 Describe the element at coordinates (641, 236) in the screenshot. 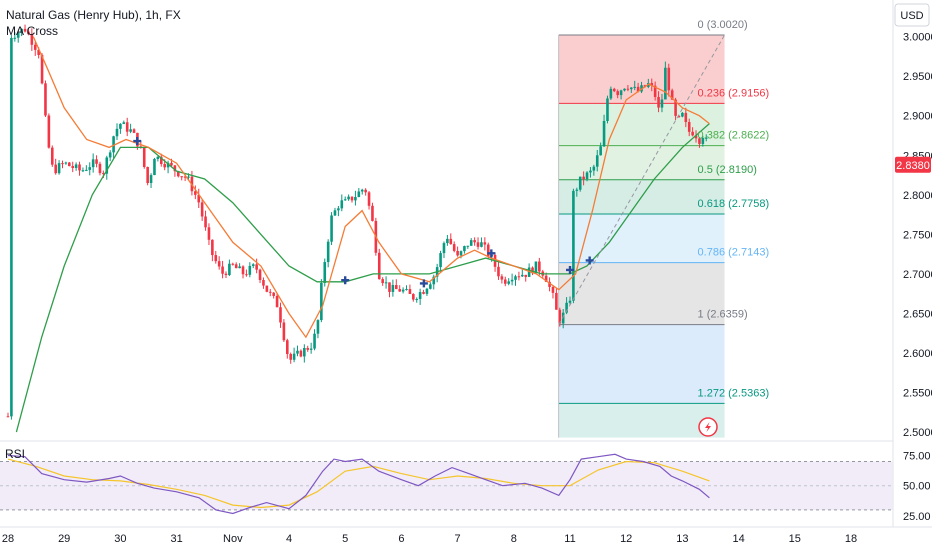

I see `fibonacci-retracement` at that location.